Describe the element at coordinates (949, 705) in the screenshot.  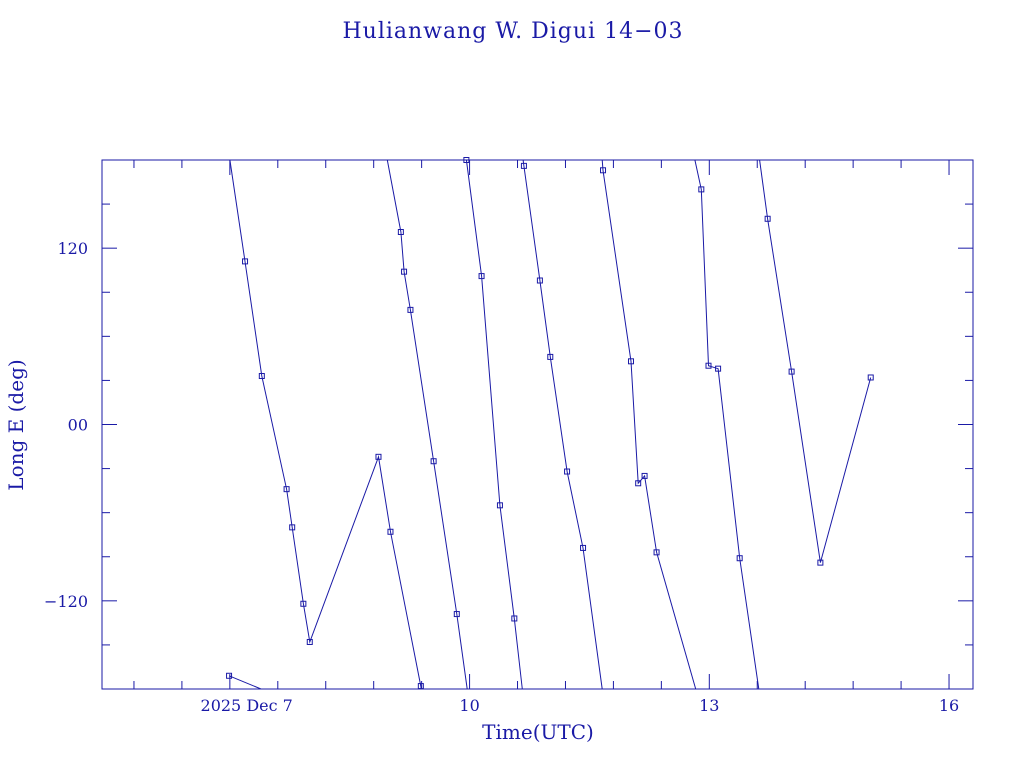
I see `x-tick-label: 16` at that location.